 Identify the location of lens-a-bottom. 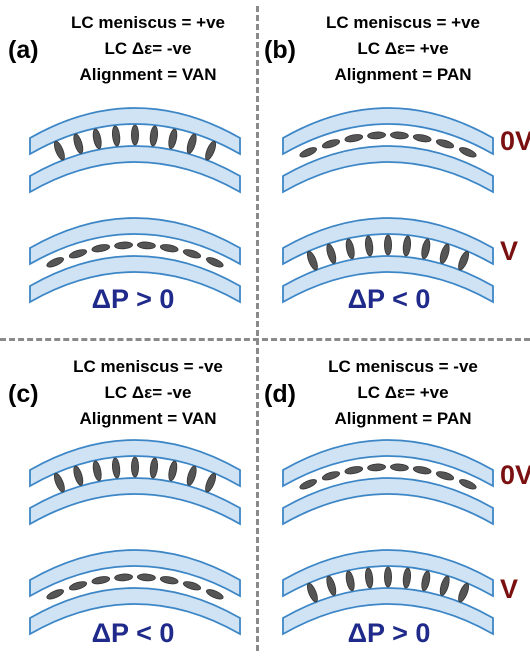
(135, 260).